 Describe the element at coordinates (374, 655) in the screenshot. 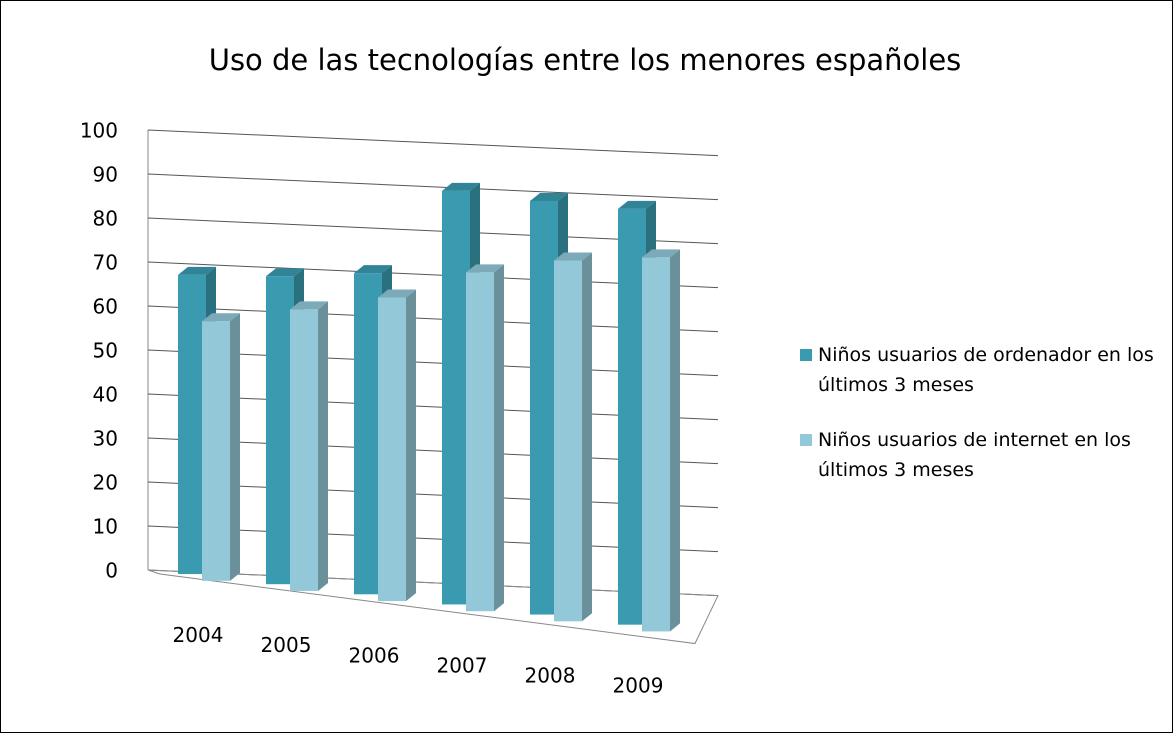

I see `x-tick-label: 2006` at that location.